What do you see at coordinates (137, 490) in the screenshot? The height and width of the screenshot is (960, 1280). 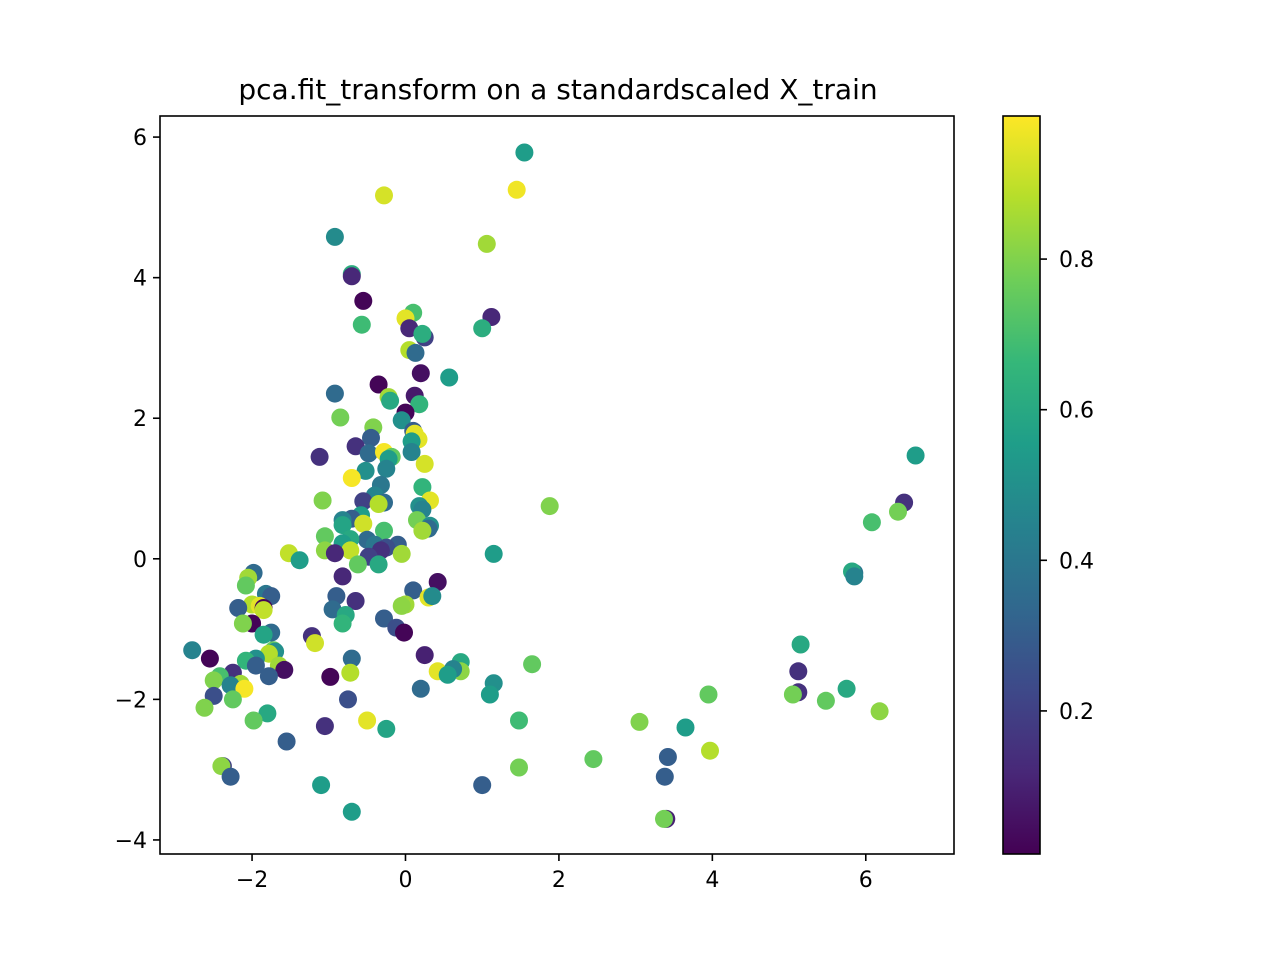 I see `y-axis: −4 −2 0 2 4 6` at bounding box center [137, 490].